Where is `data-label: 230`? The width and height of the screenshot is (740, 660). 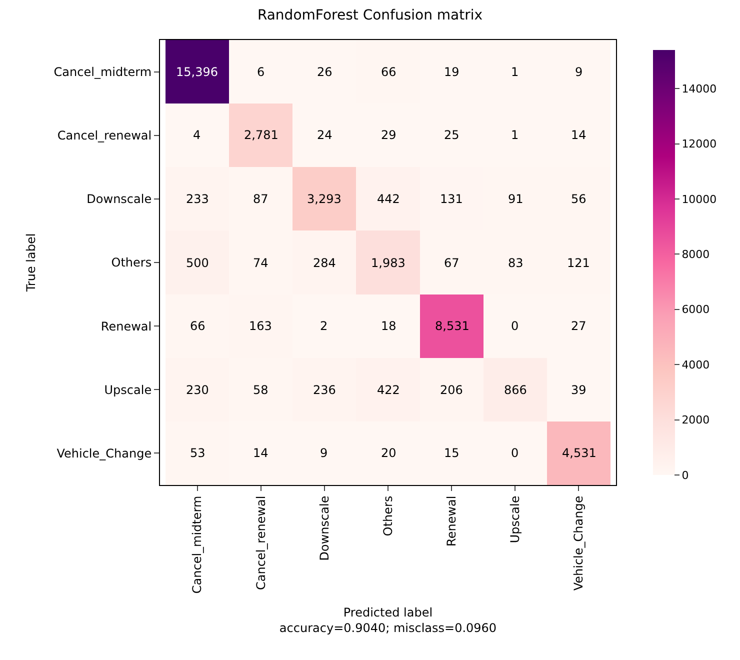
data-label: 230 is located at coordinates (197, 390).